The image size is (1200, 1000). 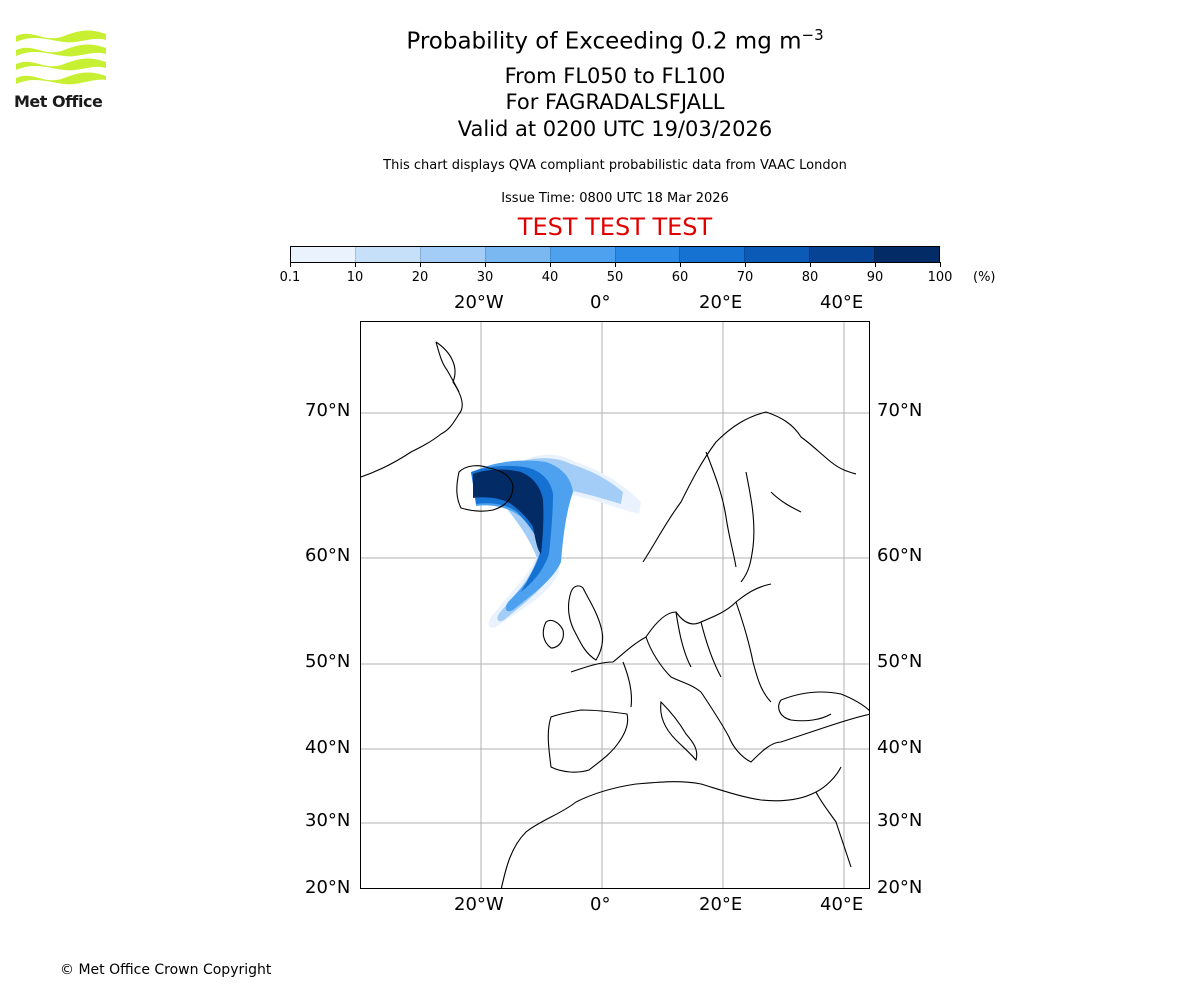 What do you see at coordinates (615, 76) in the screenshot?
I see `flight-level-range: From FL050 to FL100` at bounding box center [615, 76].